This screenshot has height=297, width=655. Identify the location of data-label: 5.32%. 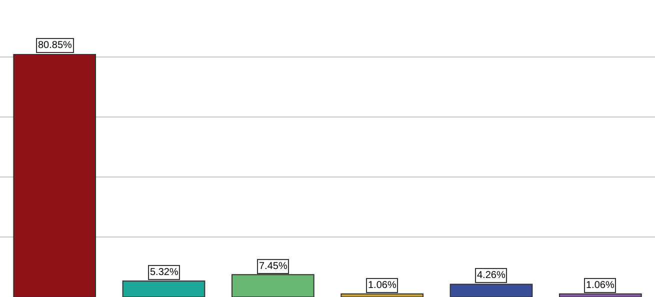
(164, 272).